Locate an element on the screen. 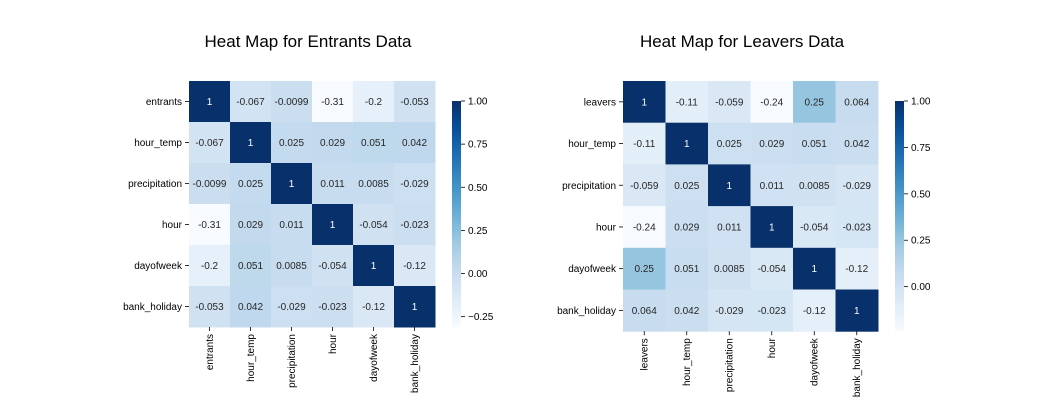 The image size is (1064, 412). leavers-cell-hour-hour is located at coordinates (772, 227).